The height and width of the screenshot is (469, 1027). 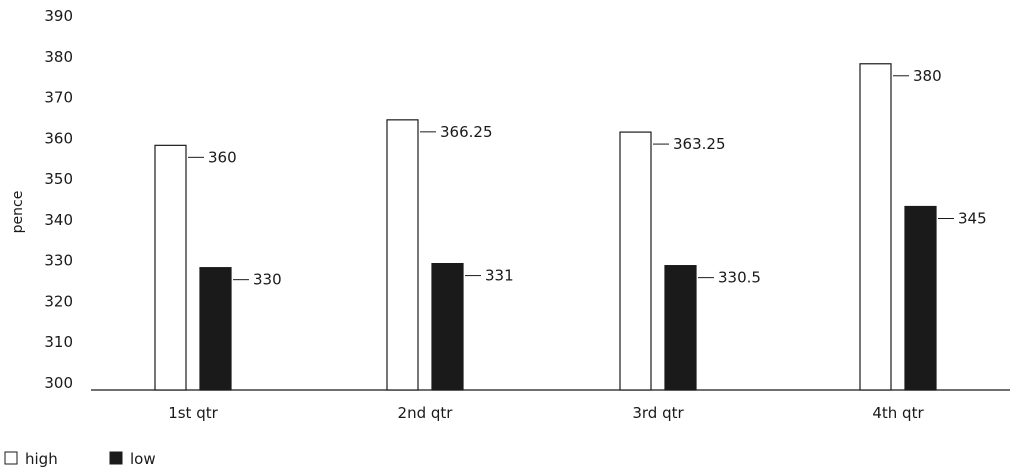 I want to click on data-label-low-1: 330, so click(x=267, y=280).